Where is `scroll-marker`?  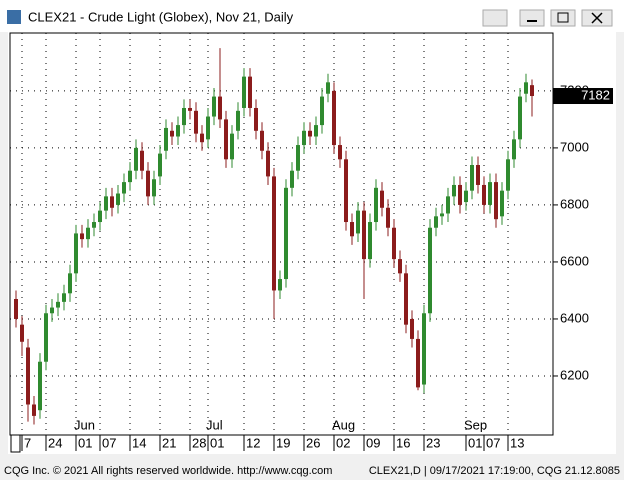 scroll-marker is located at coordinates (15, 443).